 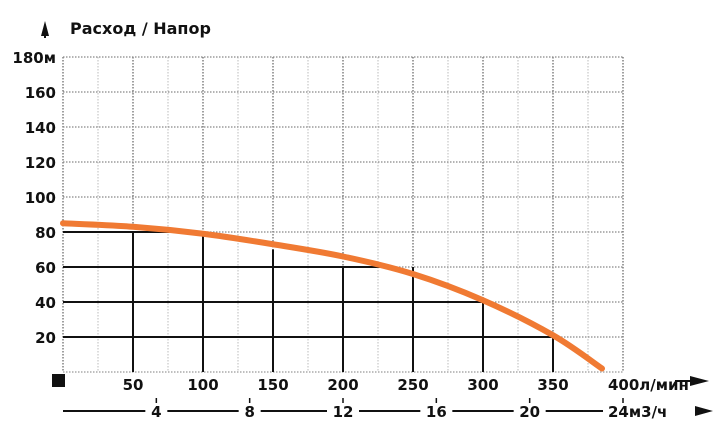 I want to click on y-tick-label: 180м, so click(x=34, y=58).